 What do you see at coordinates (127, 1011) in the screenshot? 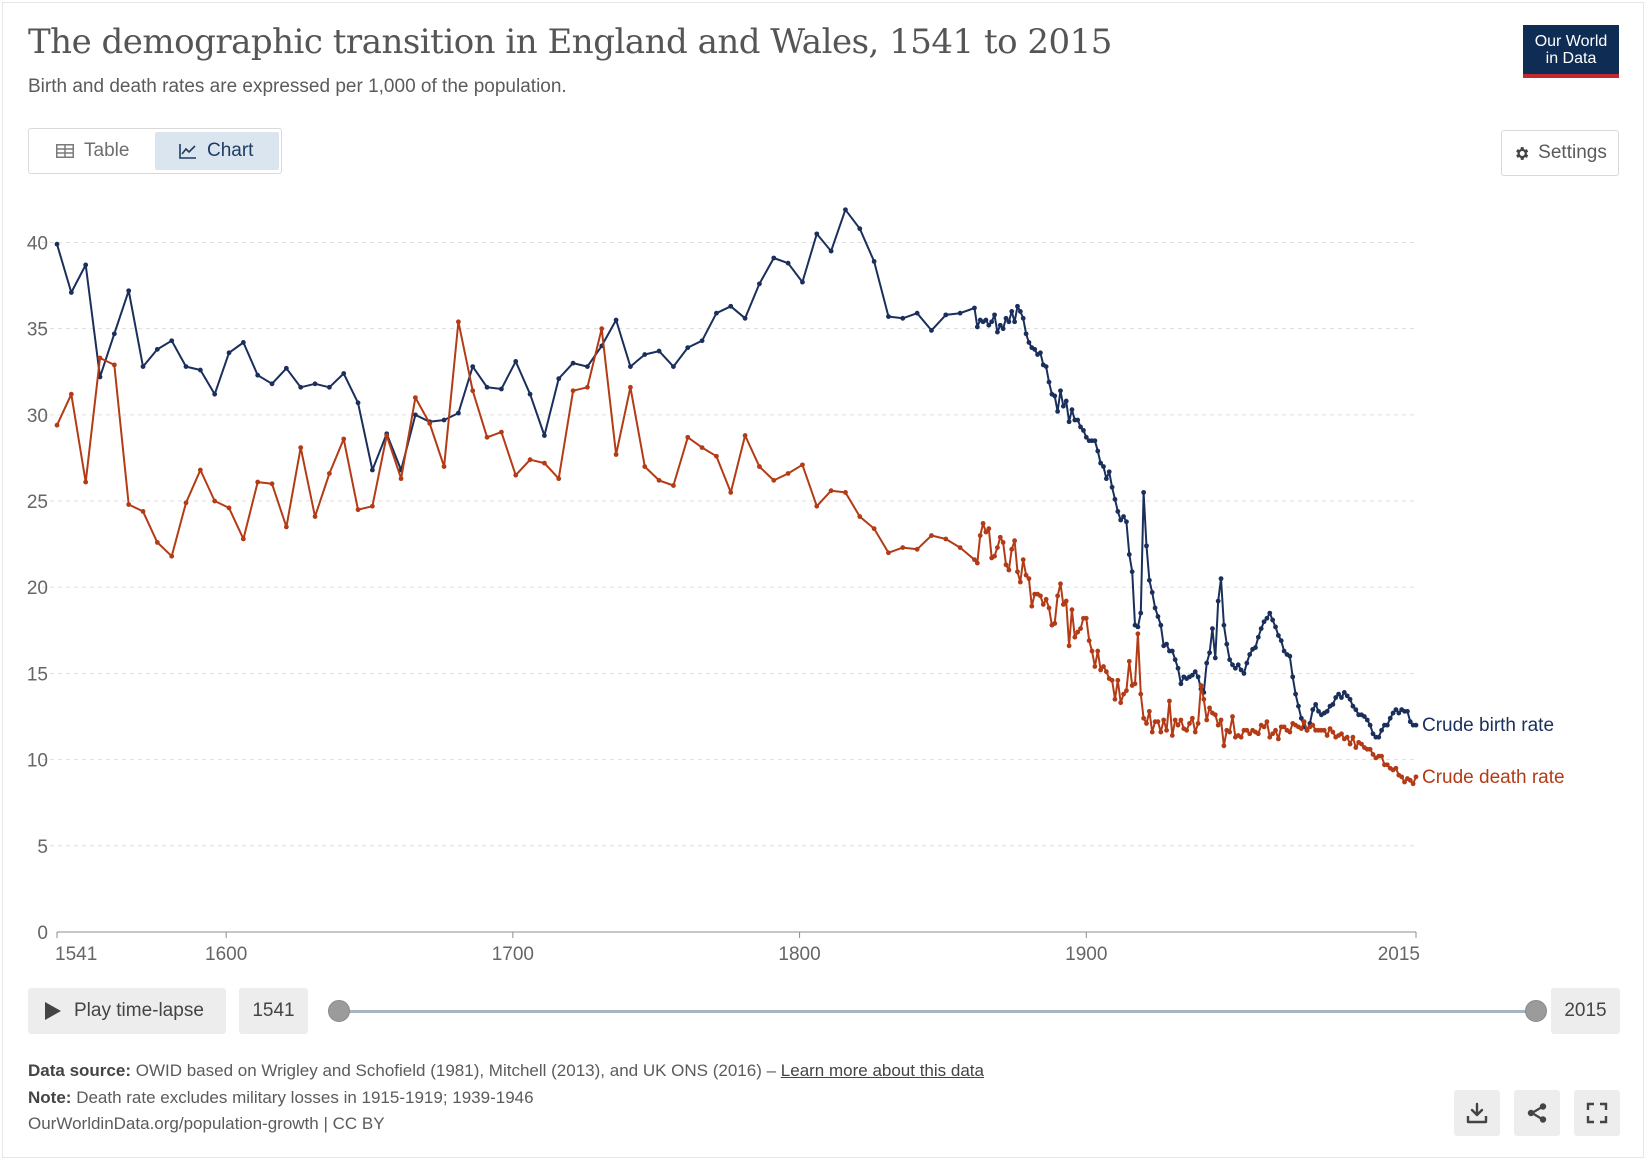
I see `play-timelapse-button: Play time-lapse` at bounding box center [127, 1011].